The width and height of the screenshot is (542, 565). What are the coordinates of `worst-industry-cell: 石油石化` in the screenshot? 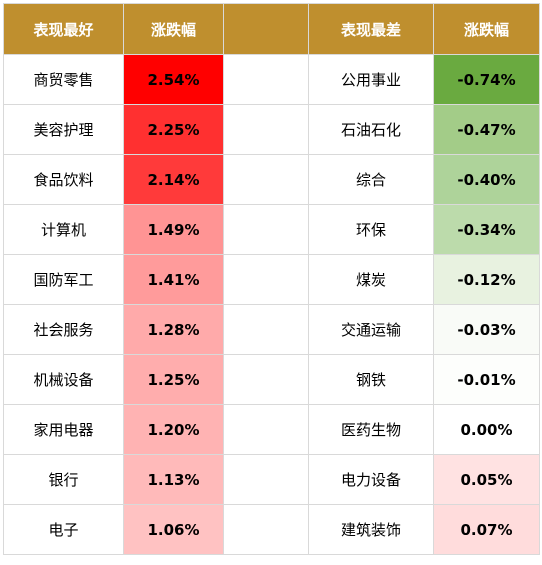 It's located at (371, 129).